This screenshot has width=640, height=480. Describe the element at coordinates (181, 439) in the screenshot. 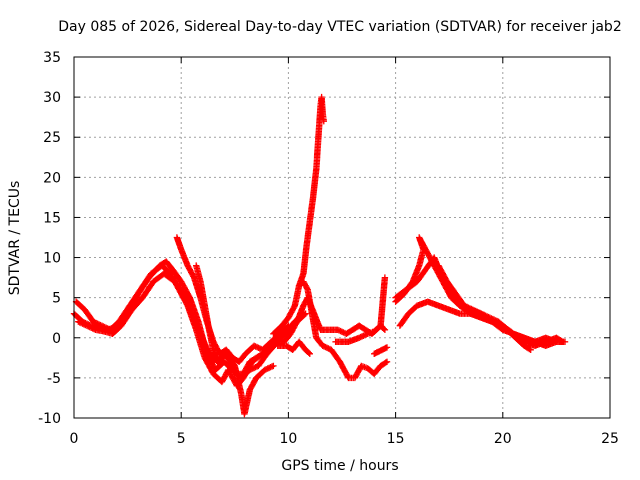

I see `x-tick-label: 5` at that location.